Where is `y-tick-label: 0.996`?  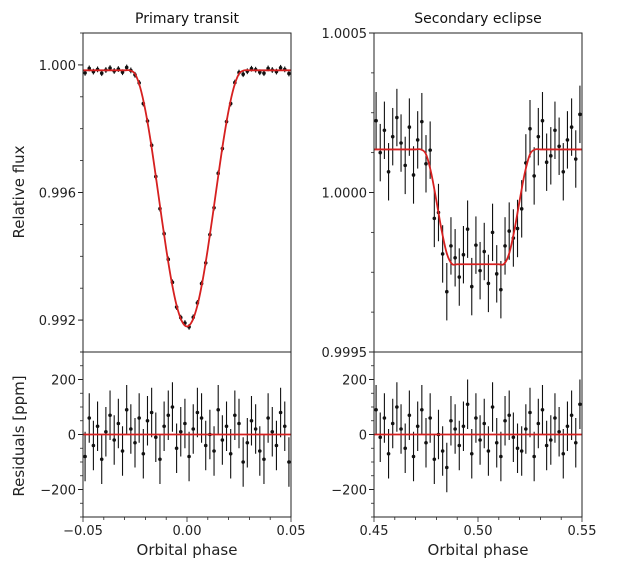 y-tick-label: 0.996 is located at coordinates (57, 194).